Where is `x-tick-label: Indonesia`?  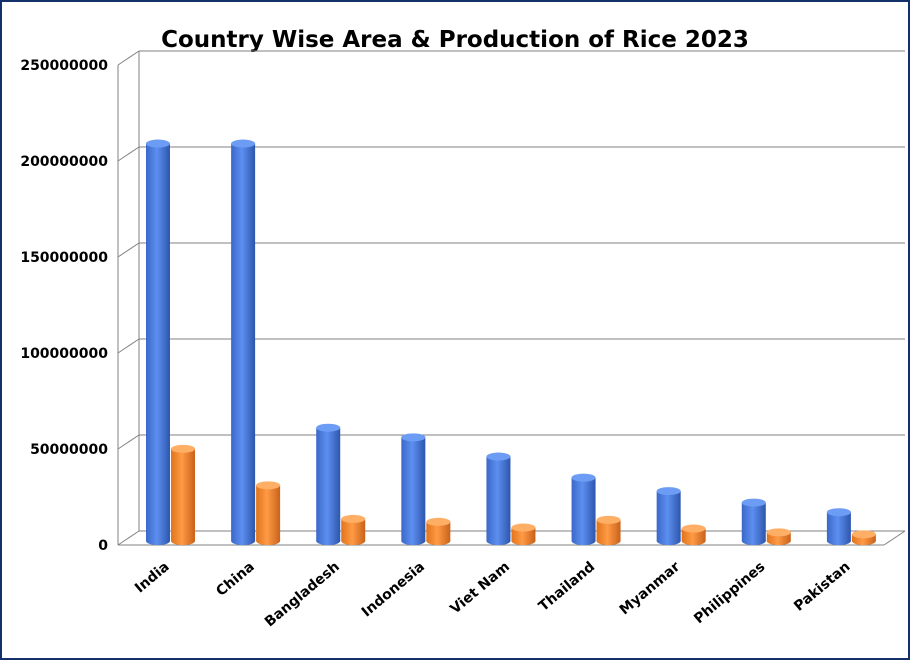 x-tick-label: Indonesia is located at coordinates (393, 590).